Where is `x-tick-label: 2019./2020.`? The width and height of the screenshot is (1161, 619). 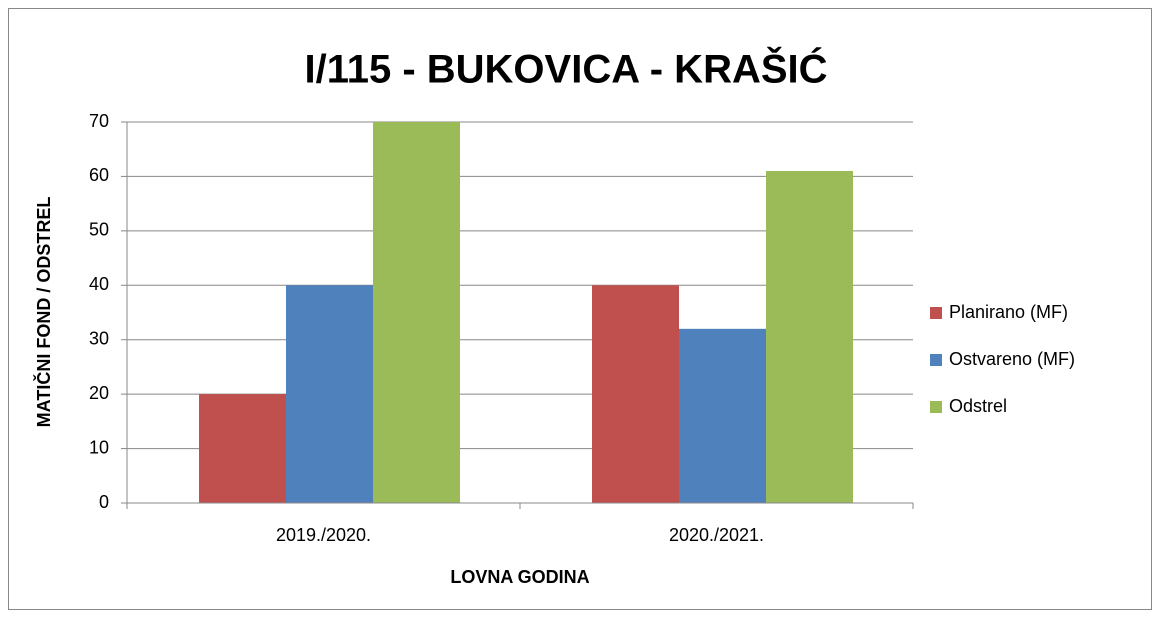
x-tick-label: 2019./2020. is located at coordinates (323, 535).